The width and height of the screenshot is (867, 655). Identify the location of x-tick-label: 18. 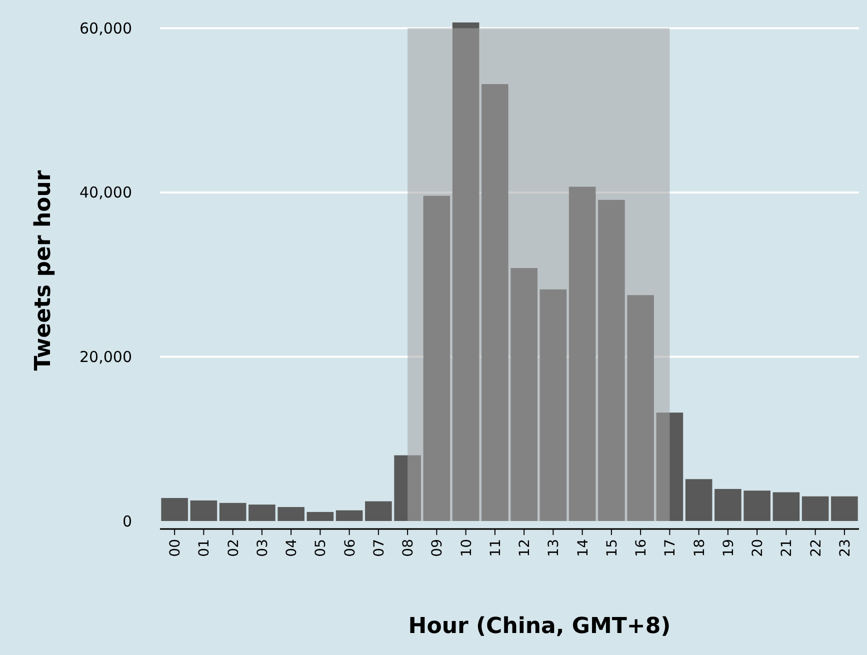
(700, 548).